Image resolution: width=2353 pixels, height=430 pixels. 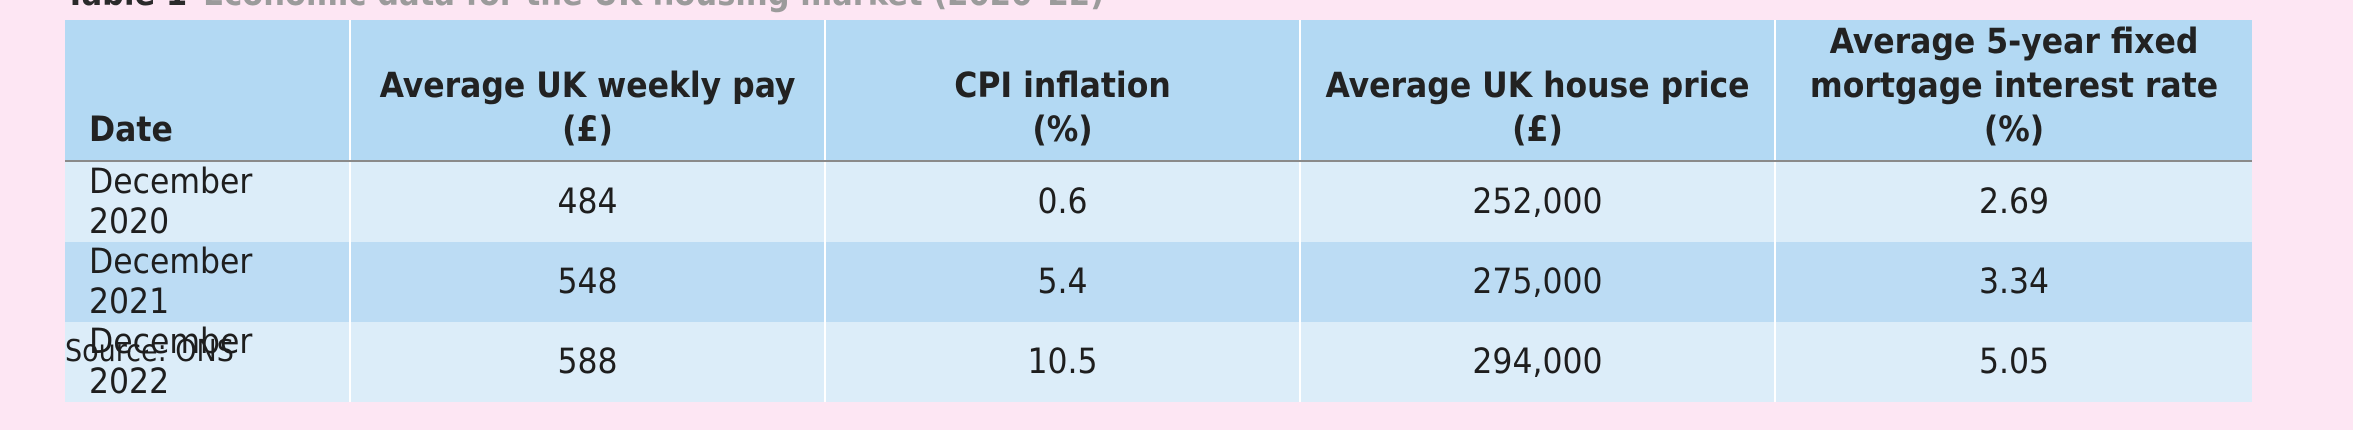 I want to click on cell-mortgage-rate: 2.69, so click(x=2013, y=201).